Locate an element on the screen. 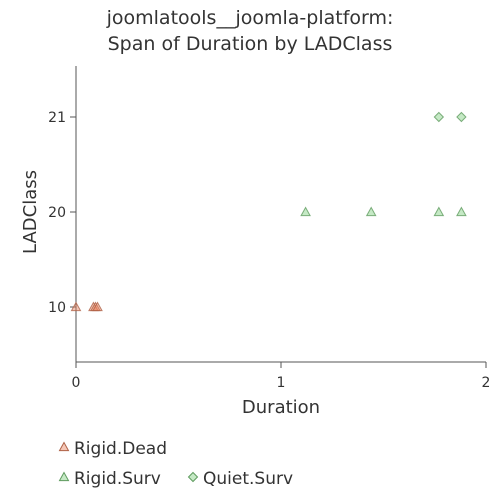  x-tick-label-2: 2 is located at coordinates (486, 383).